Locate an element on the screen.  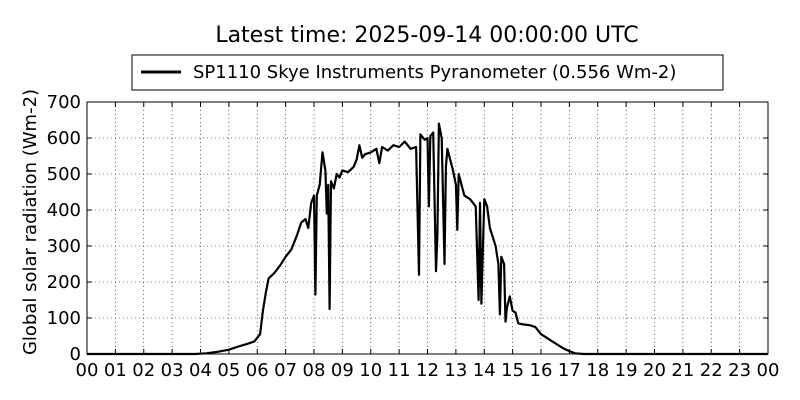
x-tick-label: 03 is located at coordinates (172, 370).